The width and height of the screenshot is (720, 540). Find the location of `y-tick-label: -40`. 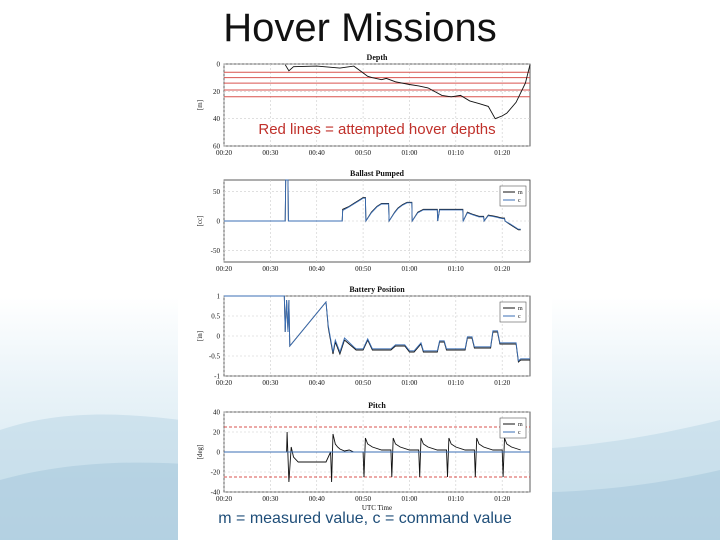

y-tick-label: -40 is located at coordinates (216, 493).